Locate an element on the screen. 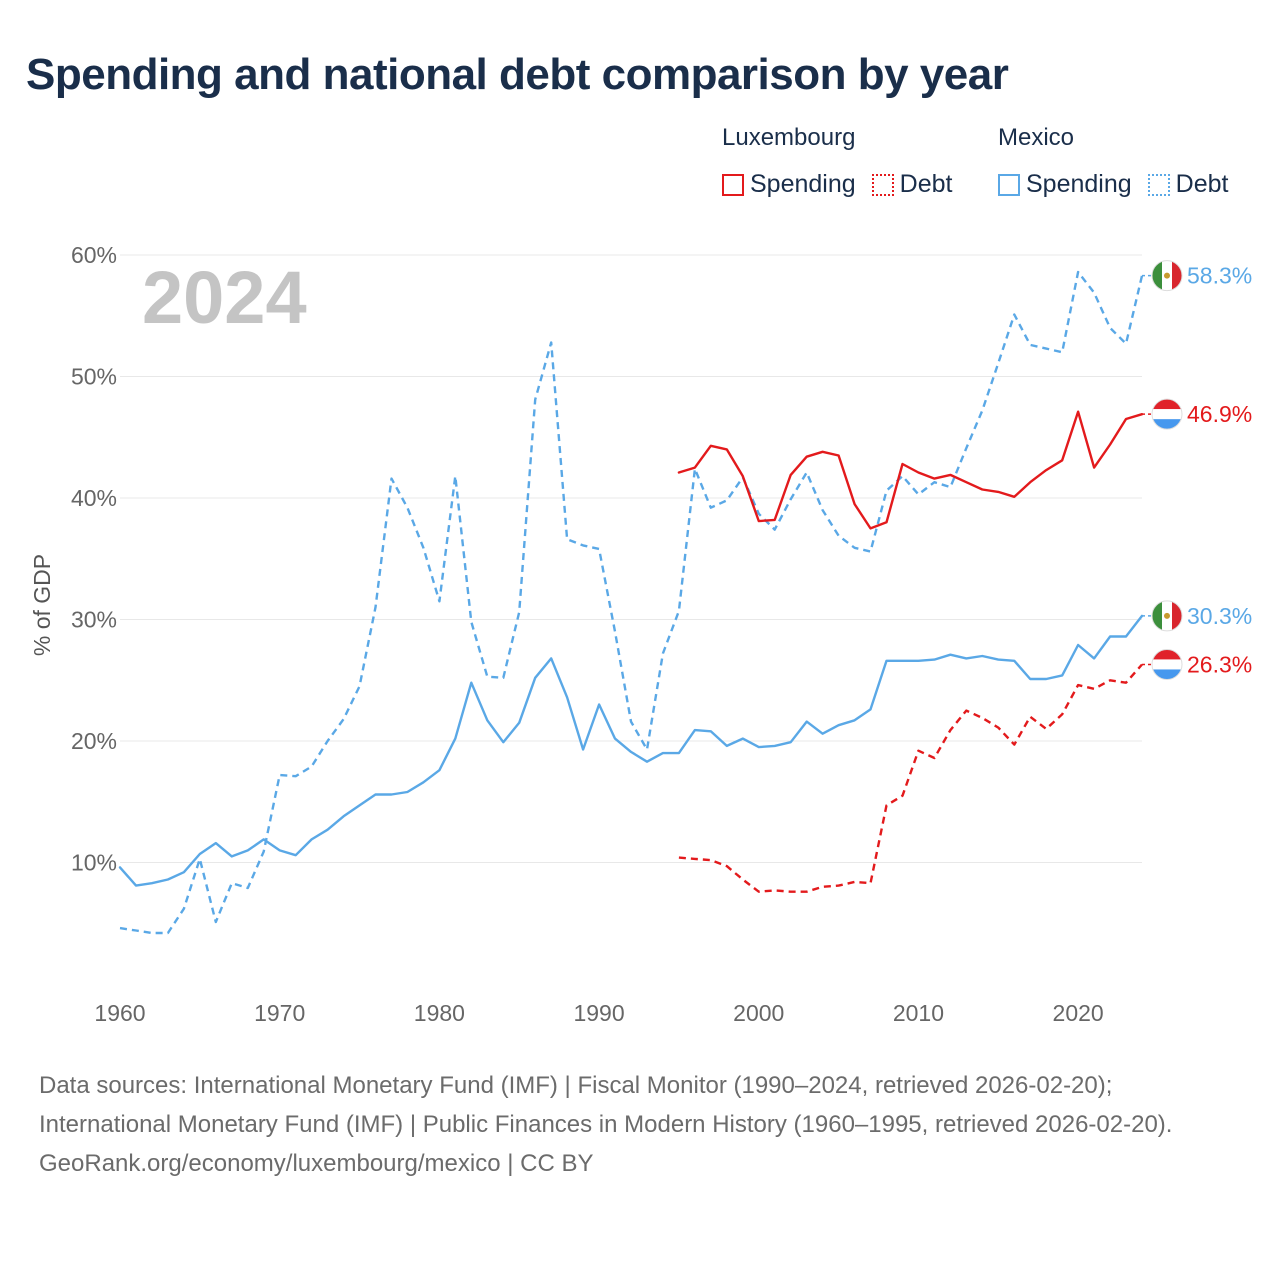 The width and height of the screenshot is (1280, 1280). series-line-luxembourg-spending is located at coordinates (910, 470).